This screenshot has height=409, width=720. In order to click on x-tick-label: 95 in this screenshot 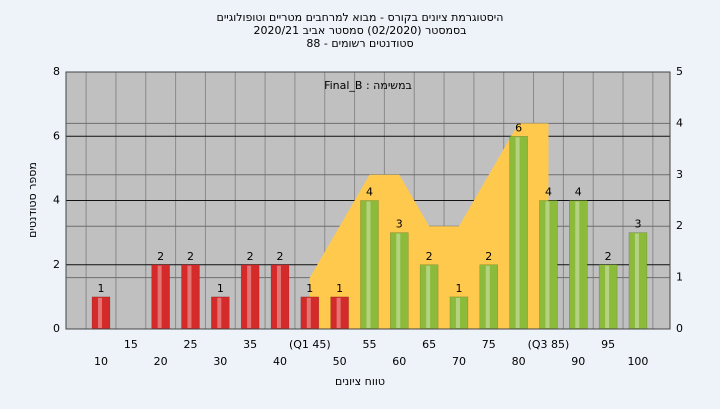, I will do `click(608, 344)`.